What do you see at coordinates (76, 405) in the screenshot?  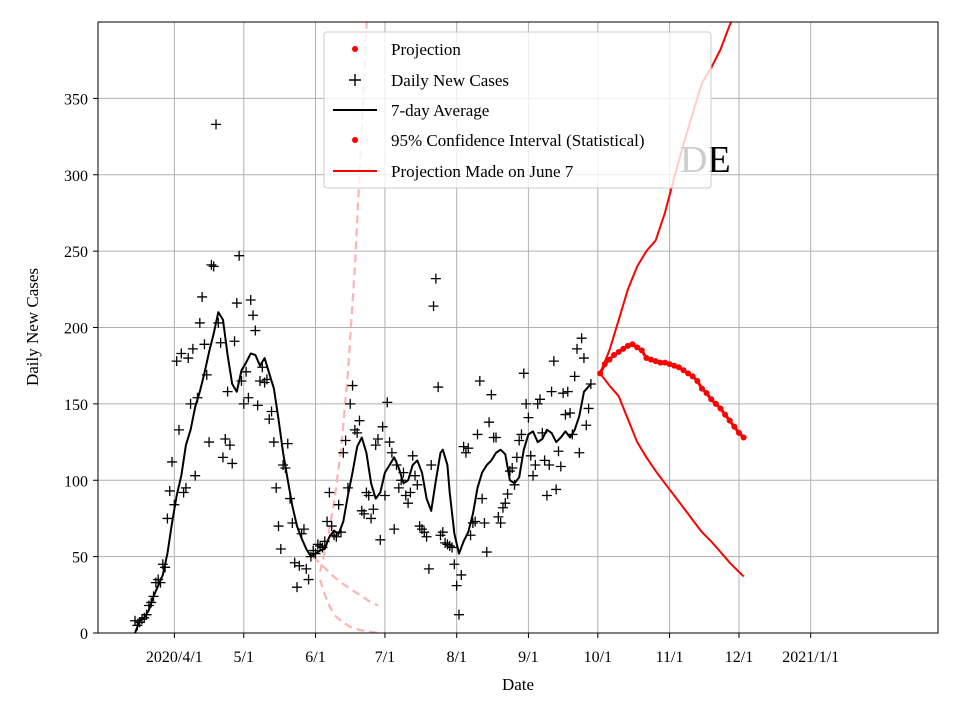 I see `y-tick-label: 150` at bounding box center [76, 405].